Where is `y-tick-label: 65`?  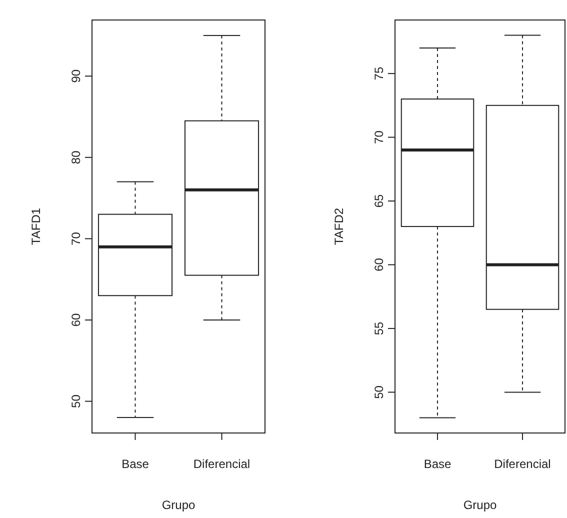
y-tick-label: 65 is located at coordinates (379, 201).